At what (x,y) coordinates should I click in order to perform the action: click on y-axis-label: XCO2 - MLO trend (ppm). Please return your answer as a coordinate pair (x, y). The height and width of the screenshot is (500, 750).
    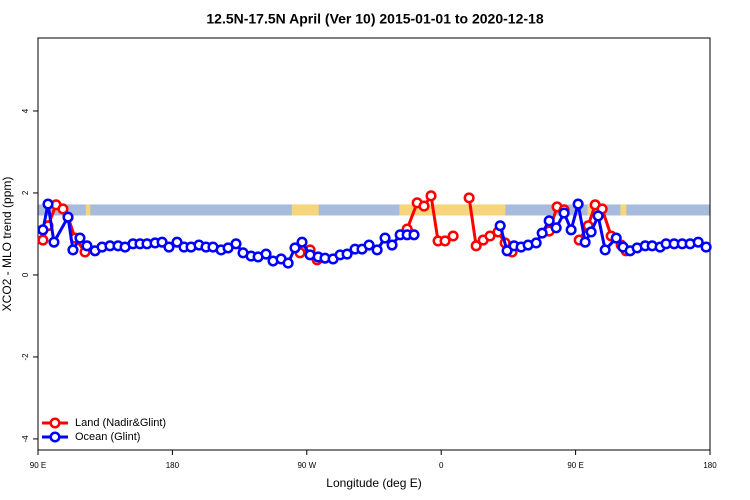
    Looking at the image, I should click on (7, 244).